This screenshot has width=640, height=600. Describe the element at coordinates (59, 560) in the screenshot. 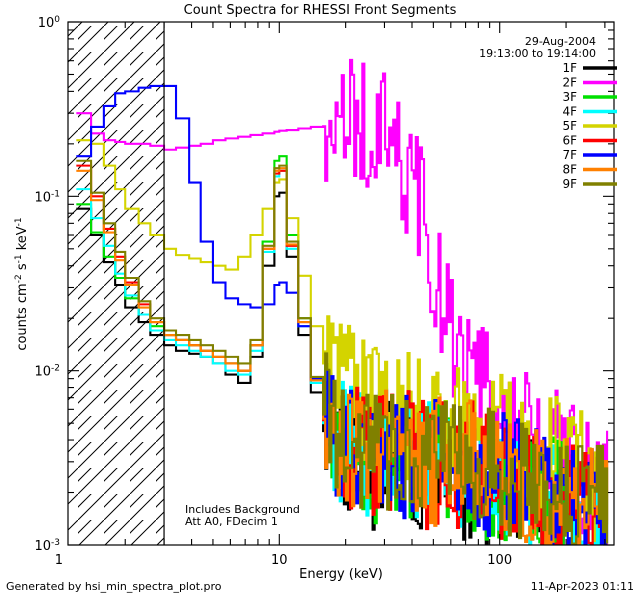

I see `x-tick-label: 1` at that location.